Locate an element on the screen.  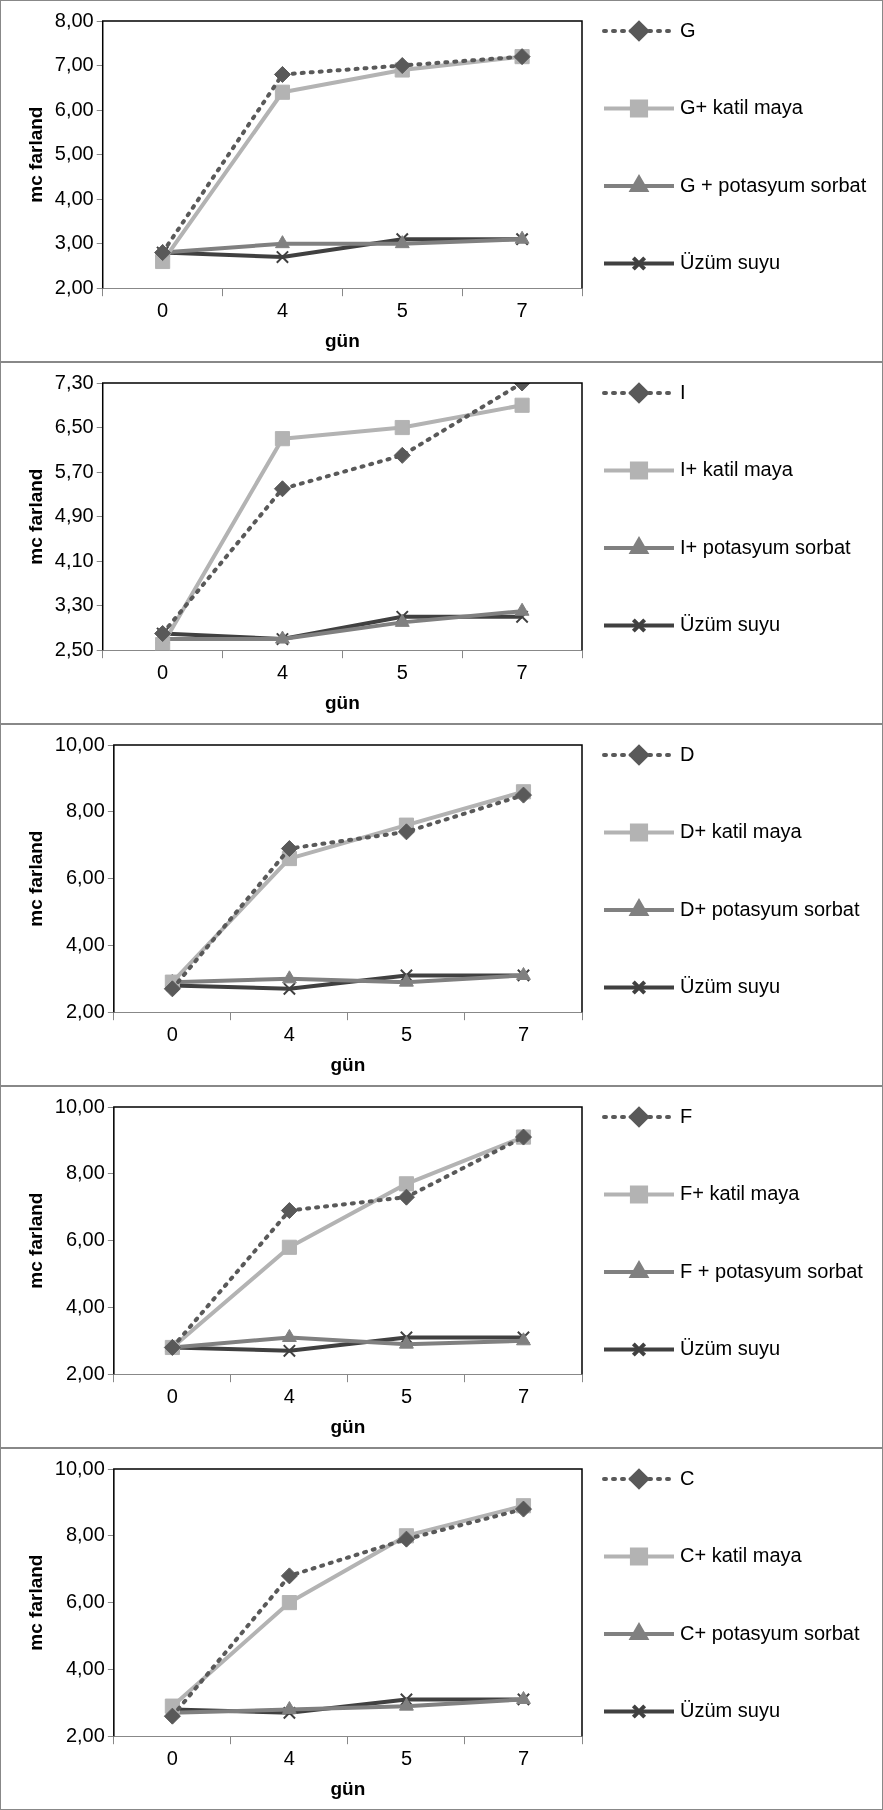
y-tick-label: 6,50 is located at coordinates (74, 426).